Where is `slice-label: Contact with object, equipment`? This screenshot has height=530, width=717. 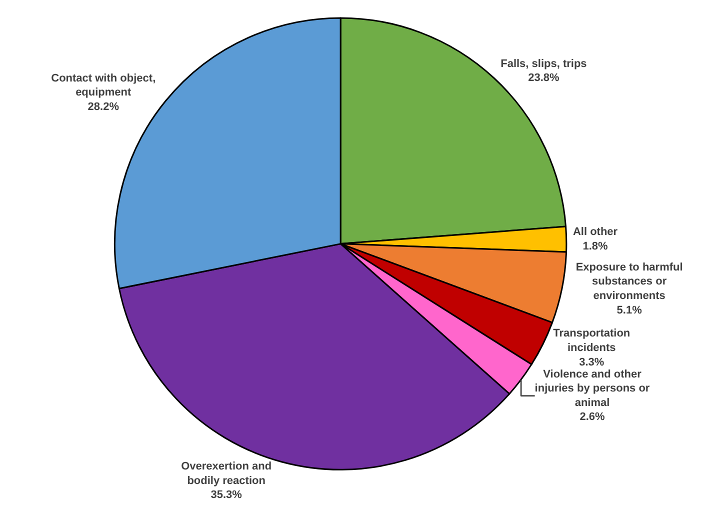
slice-label: Contact with object, equipment is located at coordinates (103, 85).